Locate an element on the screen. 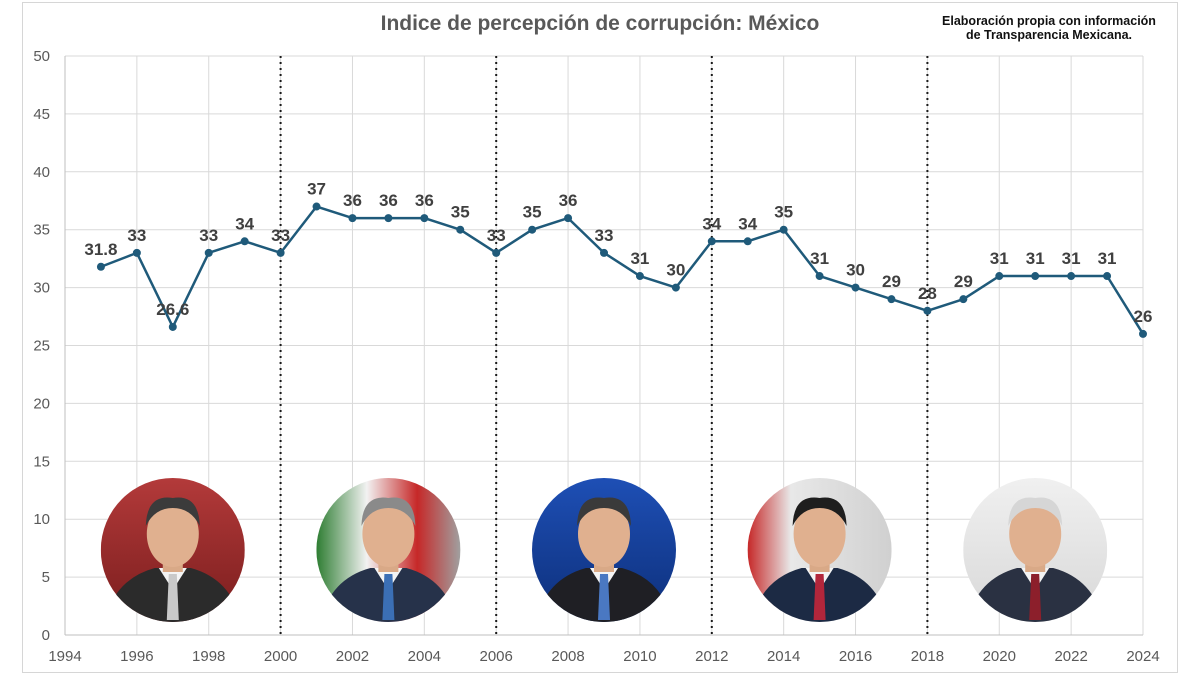 Image resolution: width=1200 pixels, height=675 pixels. data-label: 26 is located at coordinates (1143, 316).